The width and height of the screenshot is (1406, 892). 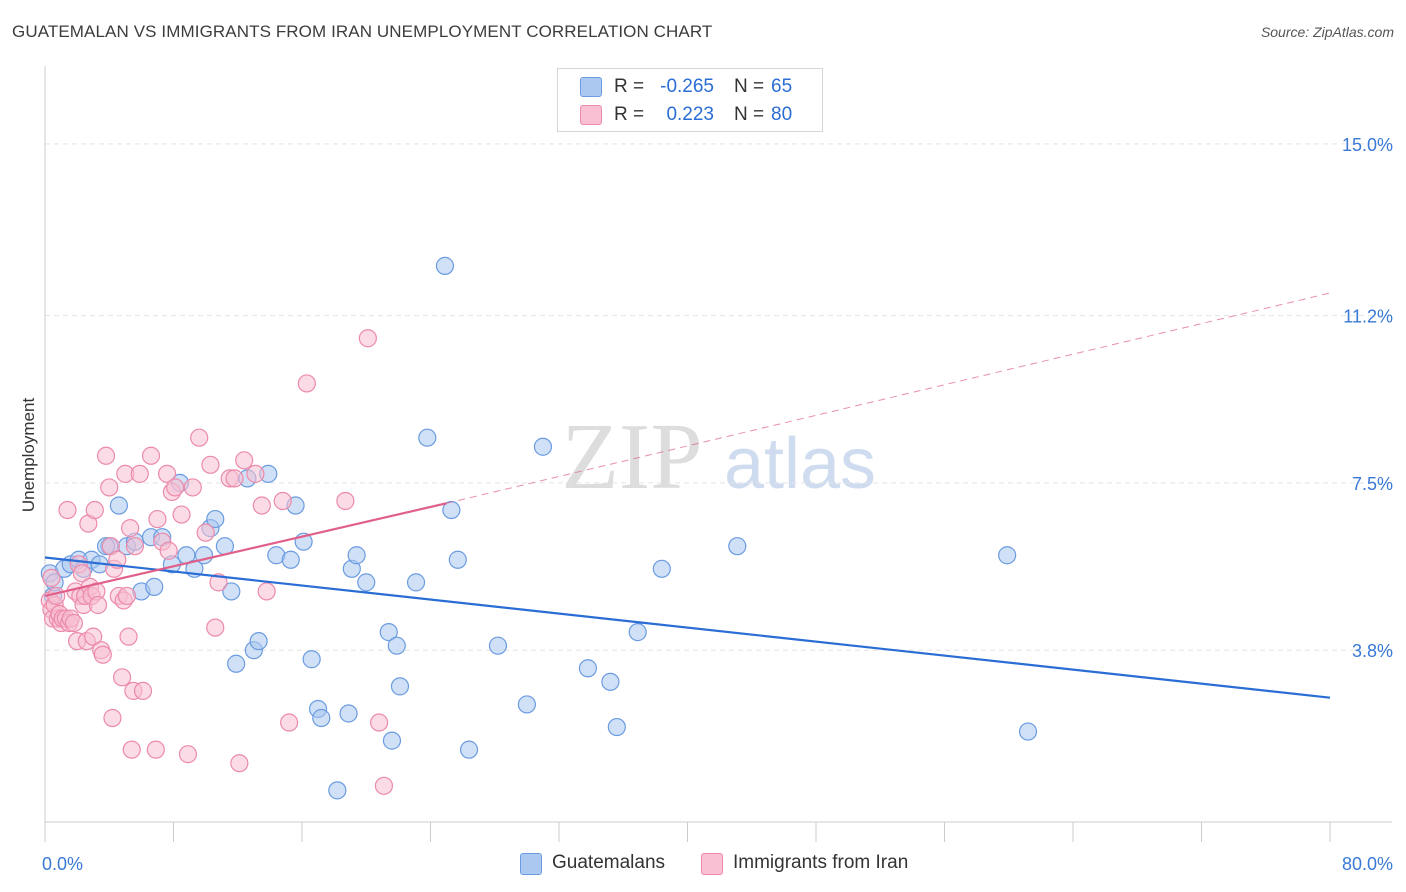 What do you see at coordinates (1368, 317) in the screenshot?
I see `y-tick-label: 11.2%` at bounding box center [1368, 317].